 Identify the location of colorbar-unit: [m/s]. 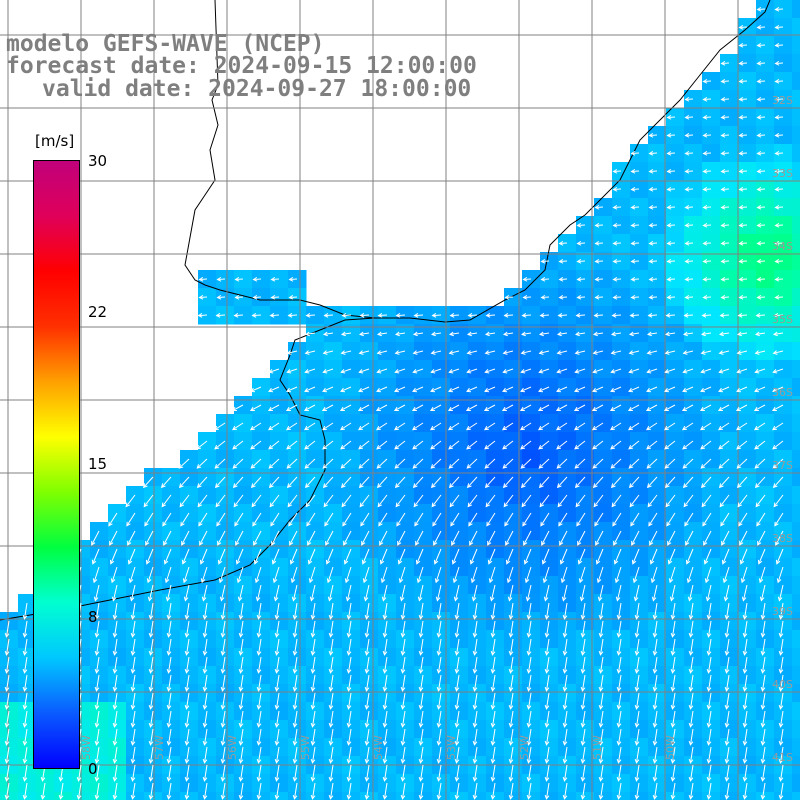
(55, 141).